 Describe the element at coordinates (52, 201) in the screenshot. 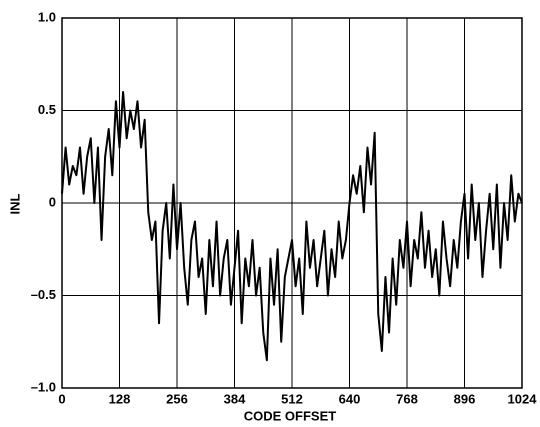

I see `y-tick-label: 0` at that location.